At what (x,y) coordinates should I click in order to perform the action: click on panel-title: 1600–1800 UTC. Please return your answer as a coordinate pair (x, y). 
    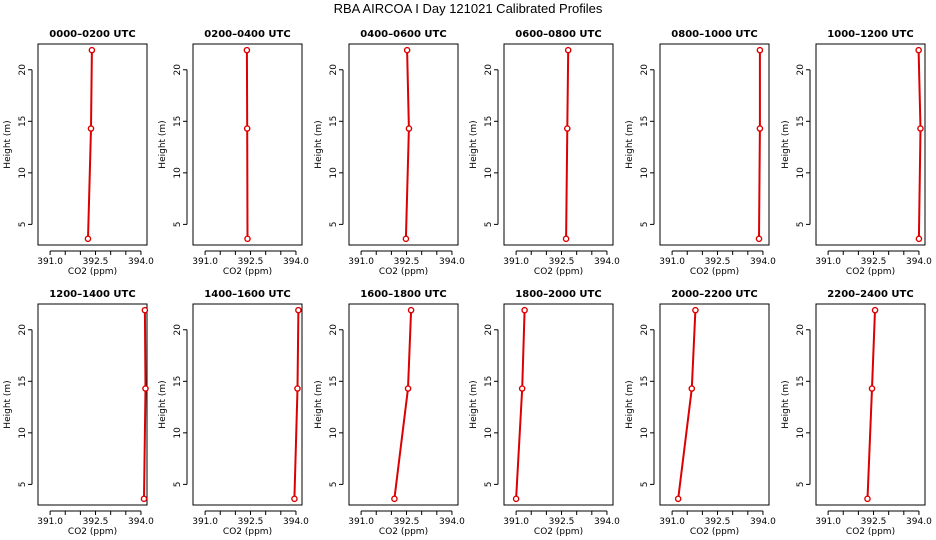
    Looking at the image, I should click on (403, 294).